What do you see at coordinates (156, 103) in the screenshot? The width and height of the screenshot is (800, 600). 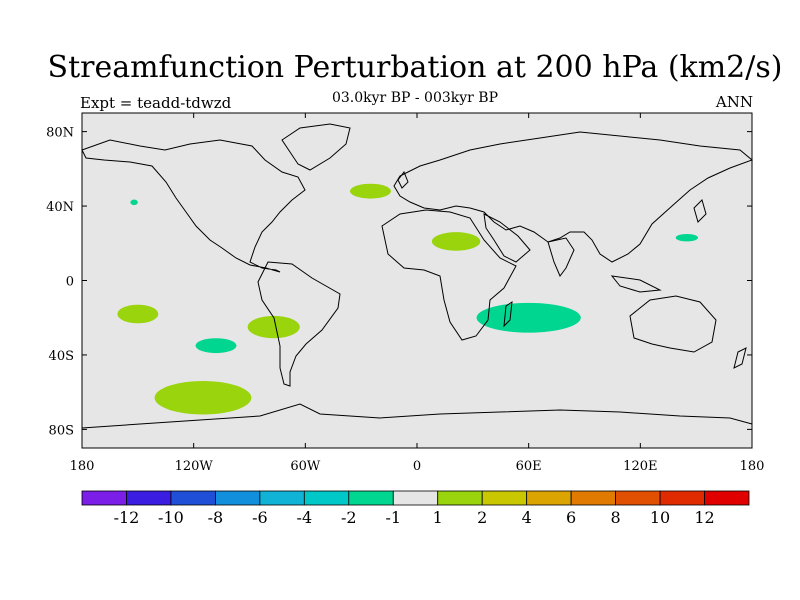 I see `experiment-label: Expt = teadd-tdwzd` at bounding box center [156, 103].